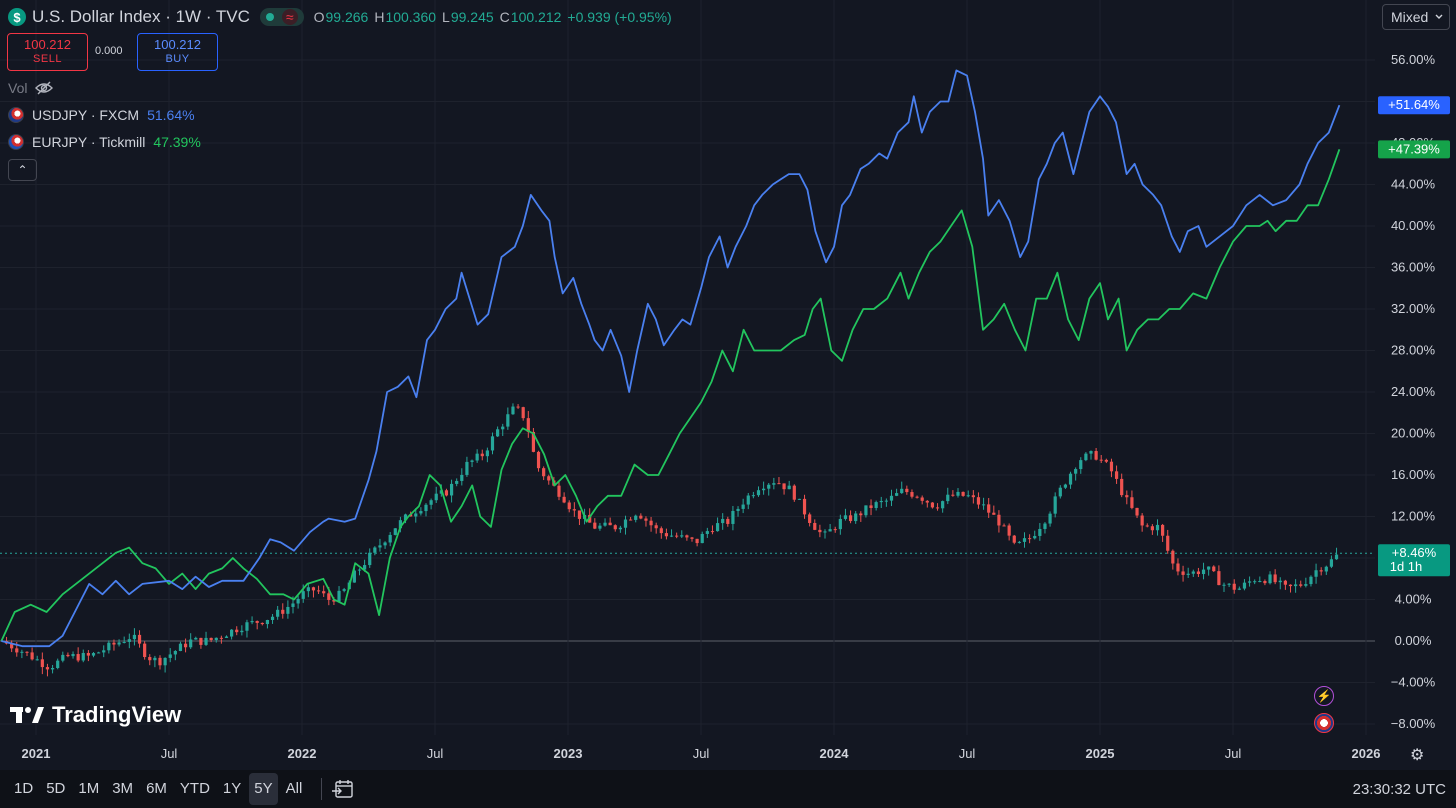  Describe the element at coordinates (123, 788) in the screenshot. I see `timeframe-3m: 3M` at that location.